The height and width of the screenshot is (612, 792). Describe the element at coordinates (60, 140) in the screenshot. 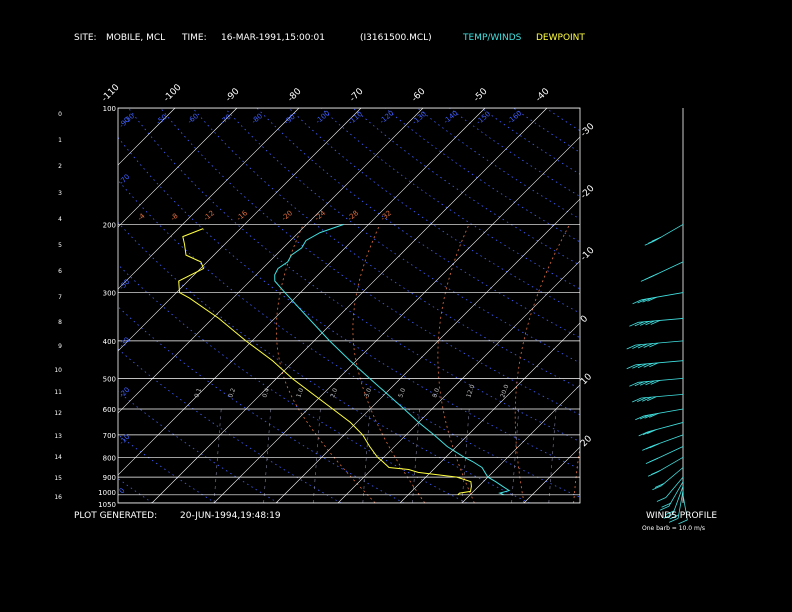

I see `height-tick-label: 1` at that location.